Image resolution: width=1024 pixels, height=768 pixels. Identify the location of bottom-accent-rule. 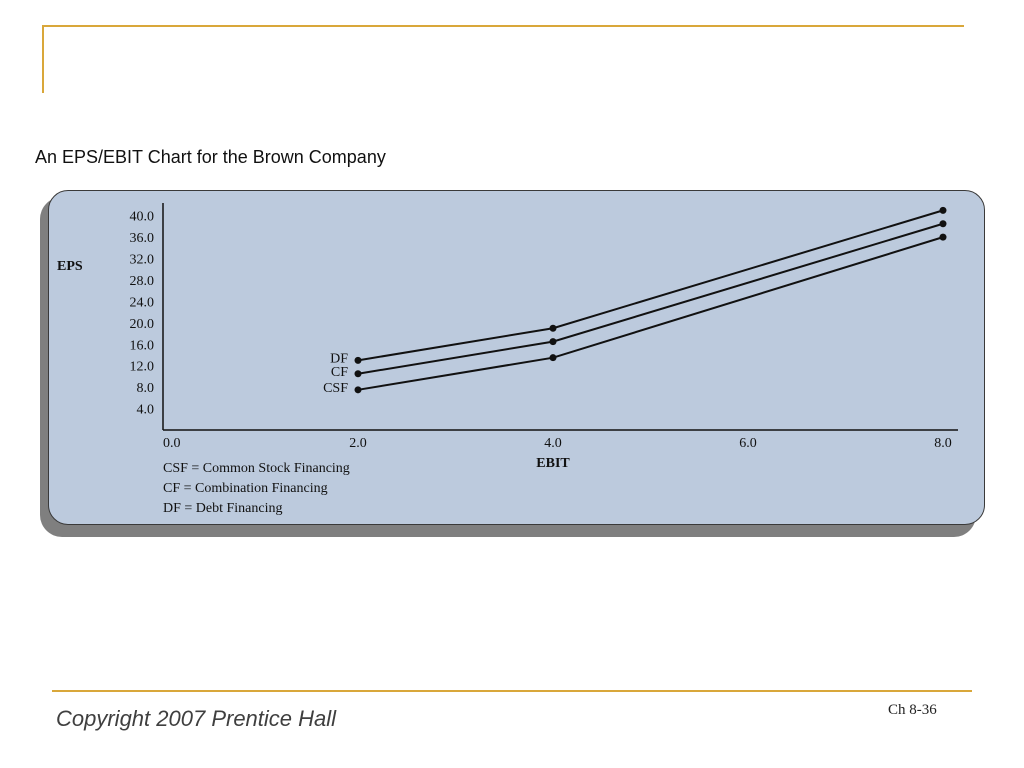
(512, 691).